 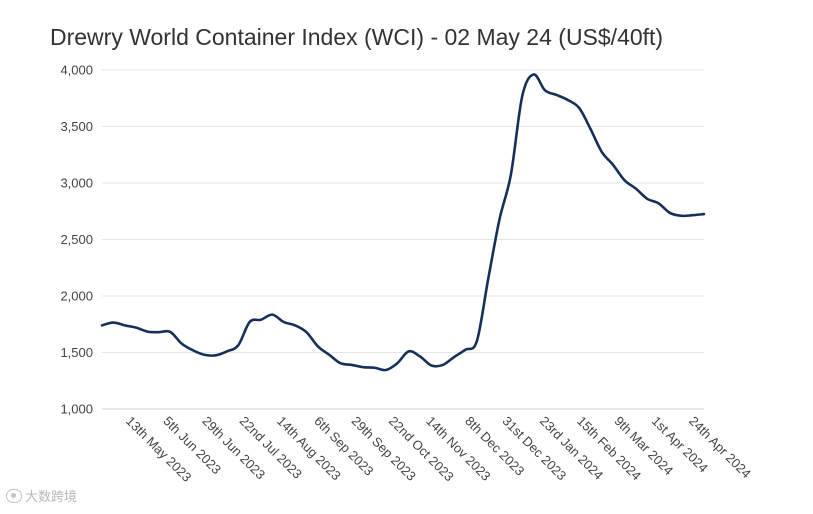 I want to click on y-tick-label: 1,500, so click(x=76, y=352).